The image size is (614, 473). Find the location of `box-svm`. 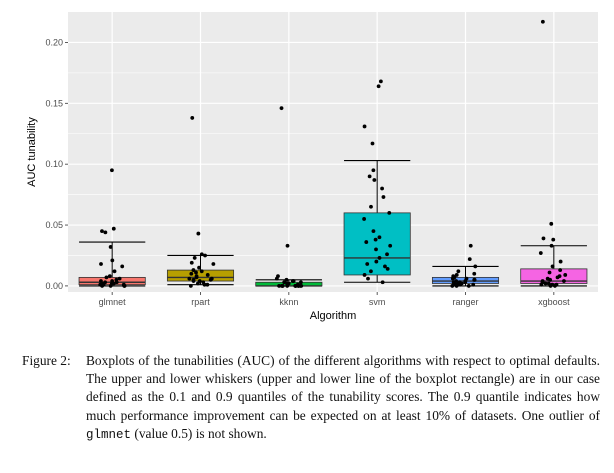

box-svm is located at coordinates (377, 244).